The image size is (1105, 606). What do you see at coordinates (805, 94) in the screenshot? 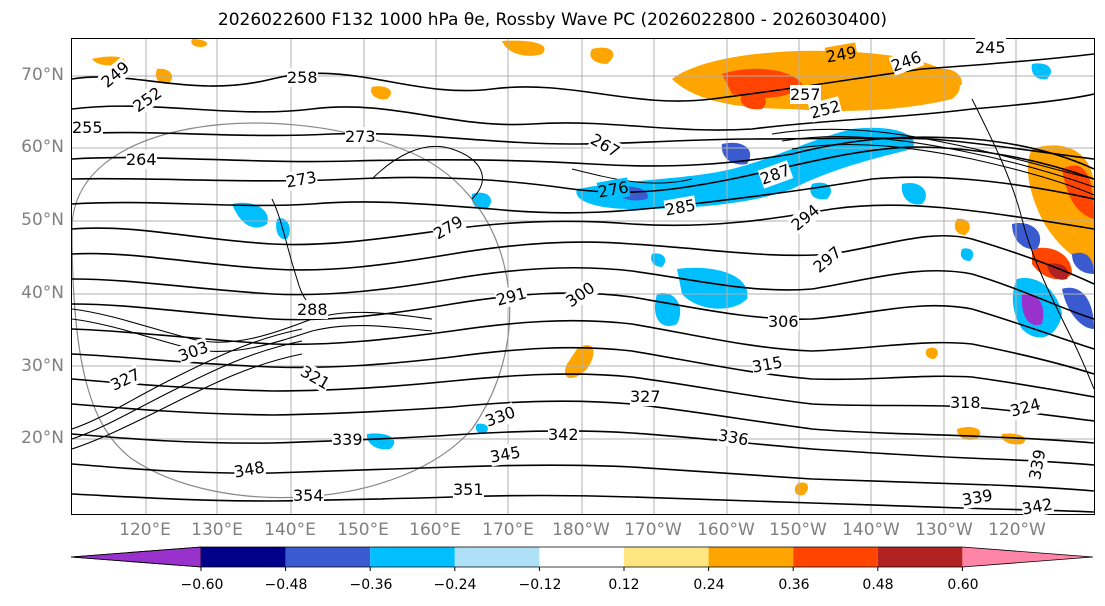
I see `contour-label: 257` at bounding box center [805, 94].